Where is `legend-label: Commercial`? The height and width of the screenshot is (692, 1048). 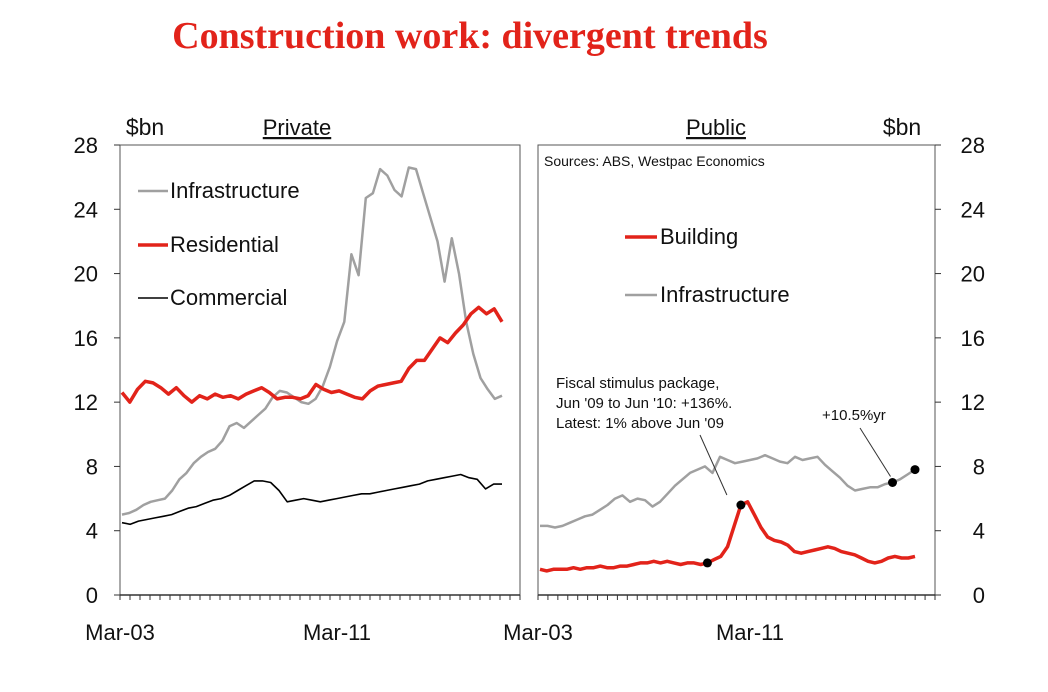
legend-label: Commercial is located at coordinates (228, 297).